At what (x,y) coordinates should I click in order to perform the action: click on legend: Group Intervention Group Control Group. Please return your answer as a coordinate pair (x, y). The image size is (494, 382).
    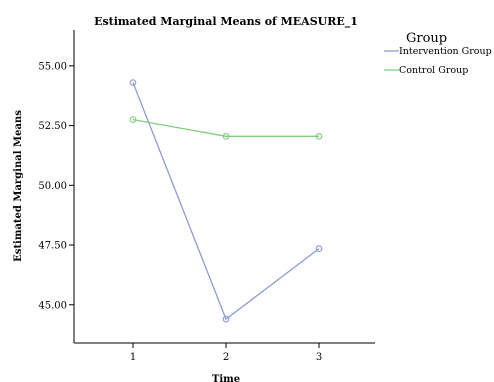
    Looking at the image, I should click on (438, 53).